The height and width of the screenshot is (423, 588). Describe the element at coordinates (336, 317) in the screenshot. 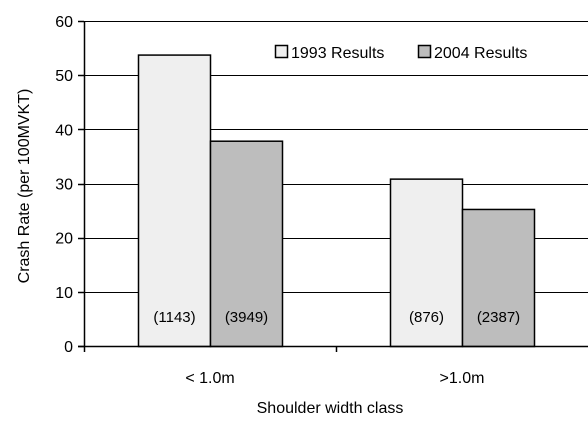

I see `data-labels: (1143) (3949) (876) (2387)` at that location.